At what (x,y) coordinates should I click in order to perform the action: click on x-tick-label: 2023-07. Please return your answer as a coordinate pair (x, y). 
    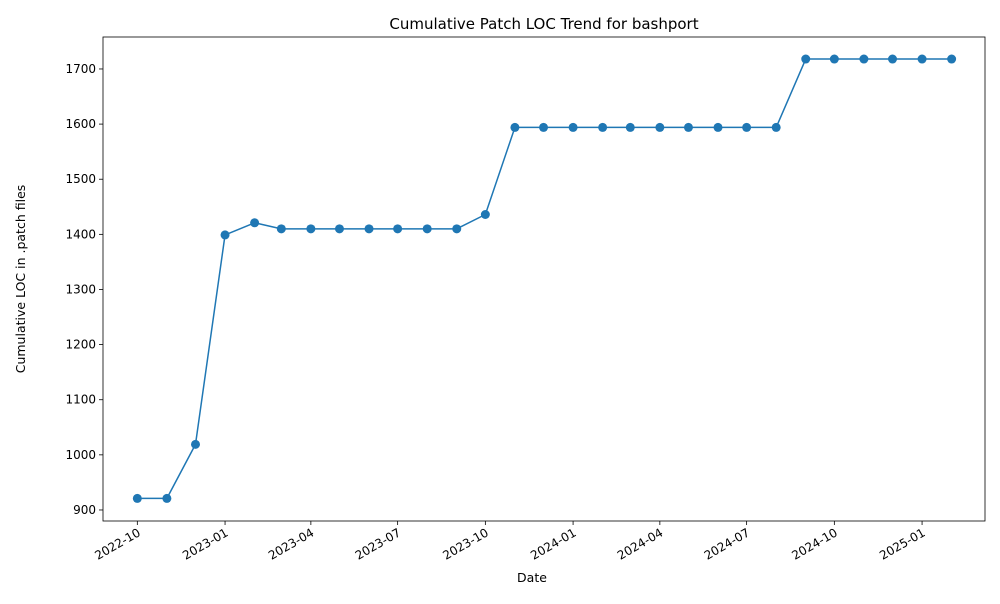
    Looking at the image, I should click on (378, 543).